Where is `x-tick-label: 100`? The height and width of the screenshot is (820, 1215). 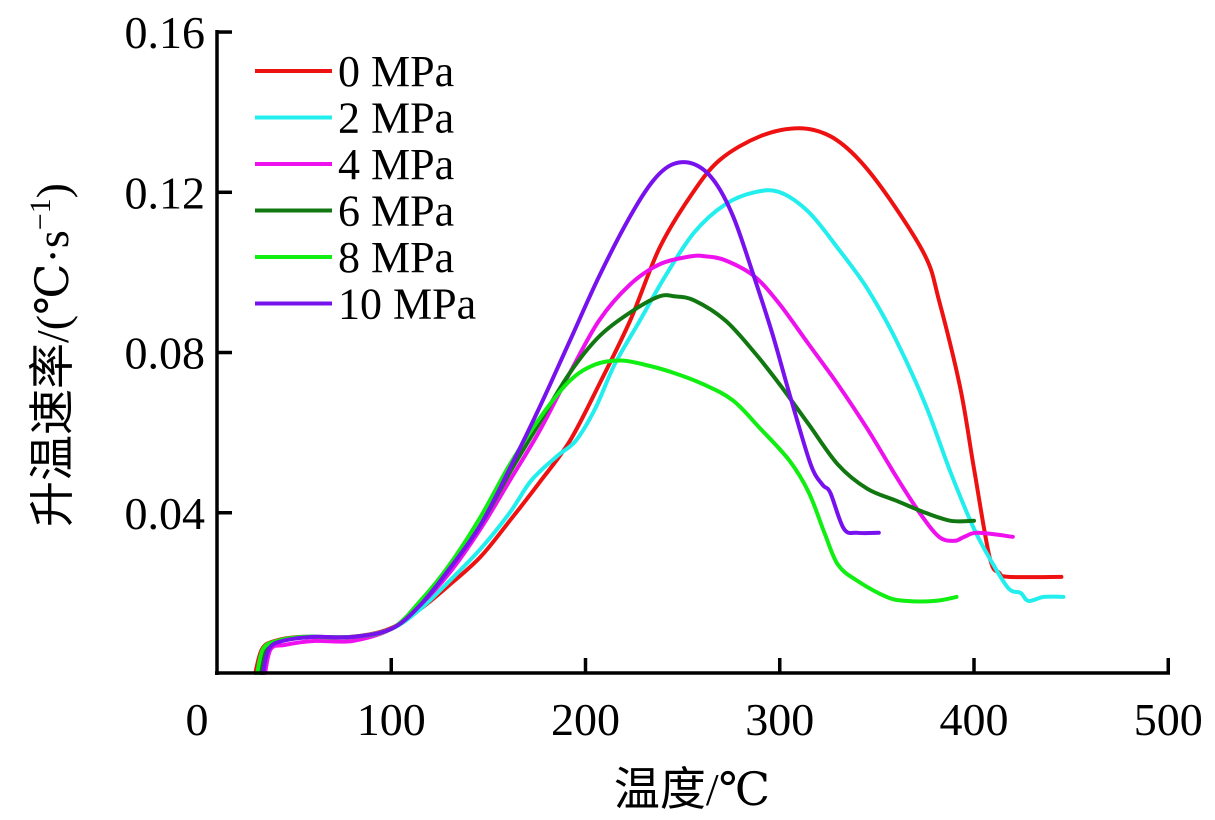
x-tick-label: 100 is located at coordinates (391, 719).